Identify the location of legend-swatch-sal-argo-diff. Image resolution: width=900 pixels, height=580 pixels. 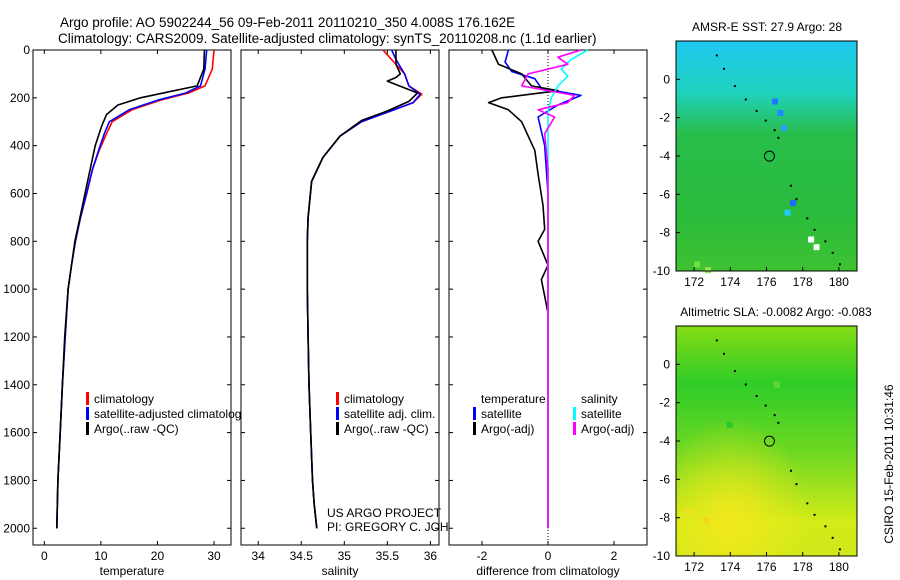
(574, 428).